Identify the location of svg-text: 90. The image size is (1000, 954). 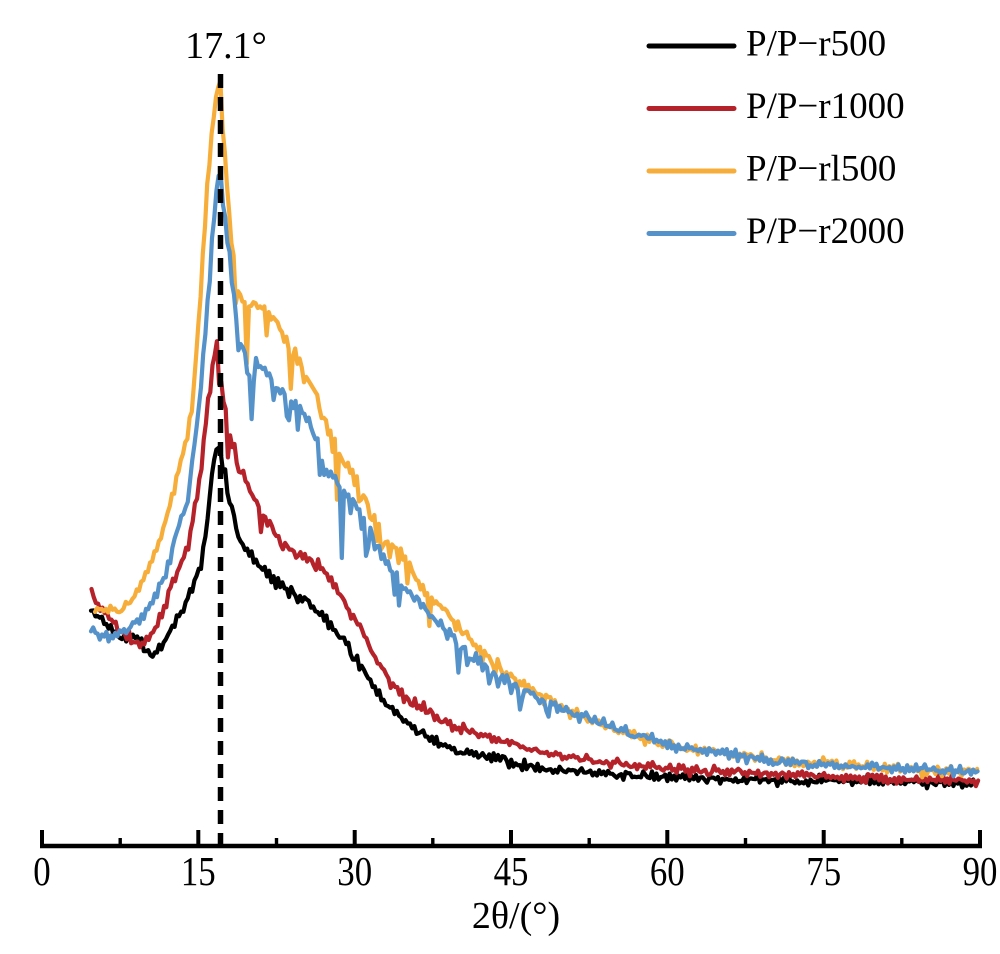
(980, 871).